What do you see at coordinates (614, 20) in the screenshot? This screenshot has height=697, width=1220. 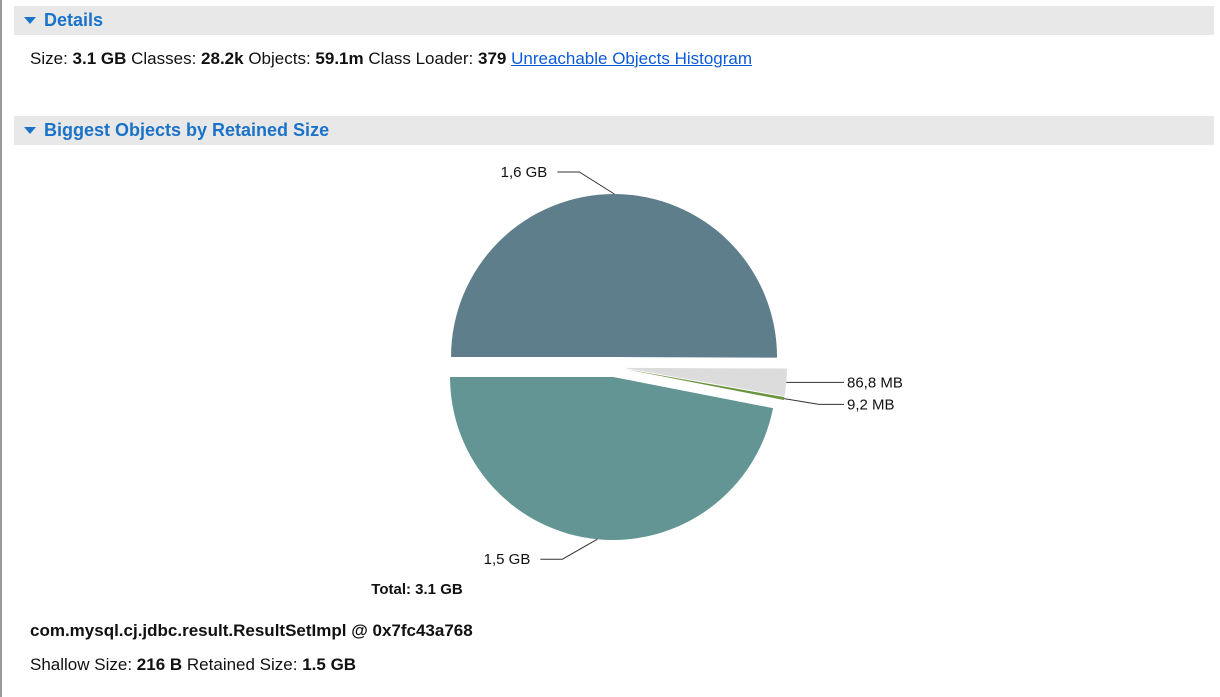 I see `section-header: Details` at bounding box center [614, 20].